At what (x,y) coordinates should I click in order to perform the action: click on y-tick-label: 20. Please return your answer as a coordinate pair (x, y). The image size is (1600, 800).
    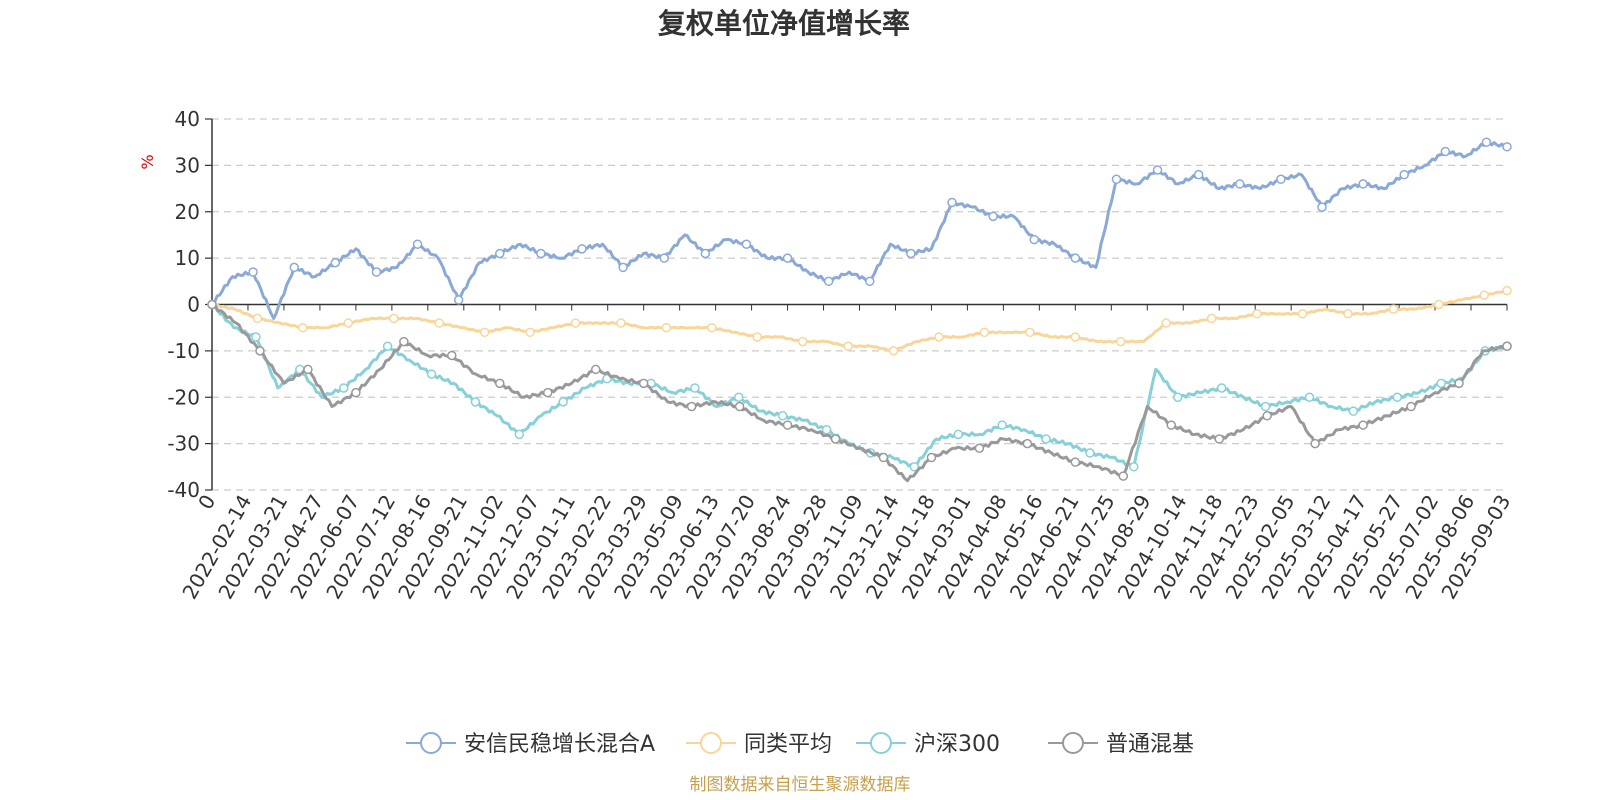
    Looking at the image, I should click on (187, 212).